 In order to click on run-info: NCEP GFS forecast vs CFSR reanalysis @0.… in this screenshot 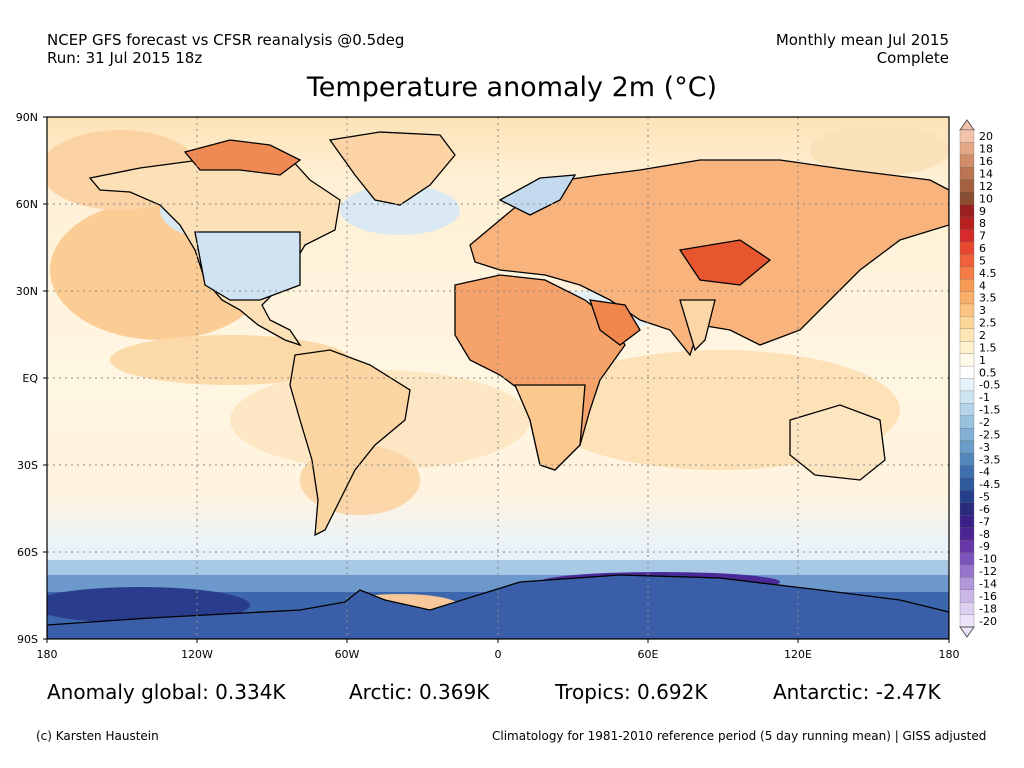, I will do `click(225, 49)`.